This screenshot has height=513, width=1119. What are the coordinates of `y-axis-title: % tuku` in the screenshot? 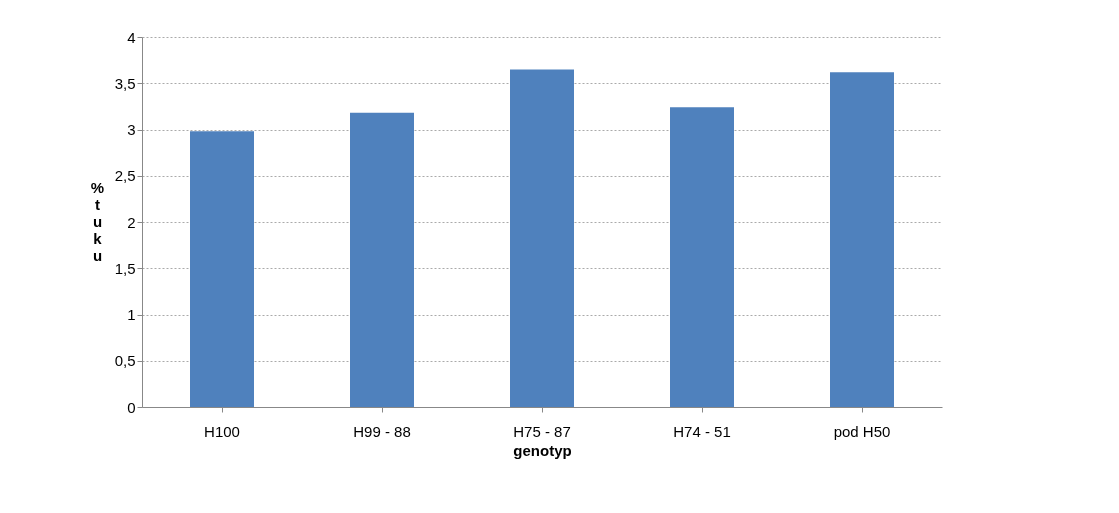 It's located at (97, 221).